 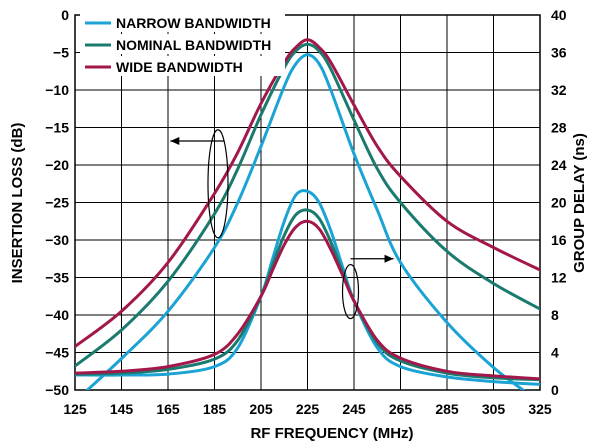 I want to click on y-right-tick-label: 20, so click(x=559, y=203).